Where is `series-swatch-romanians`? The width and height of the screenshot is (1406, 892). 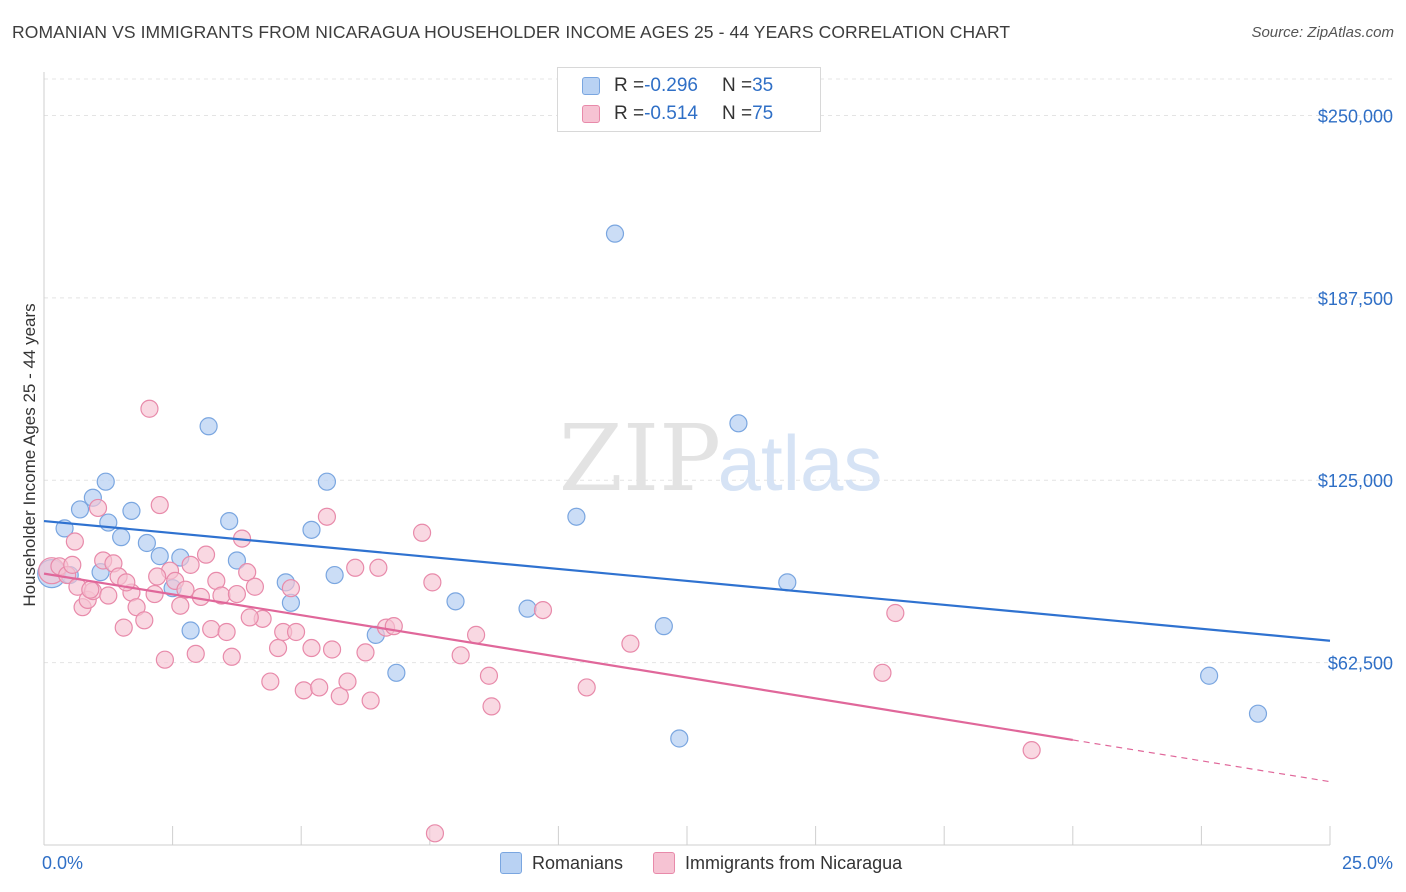
series-swatch-romanians is located at coordinates (511, 863).